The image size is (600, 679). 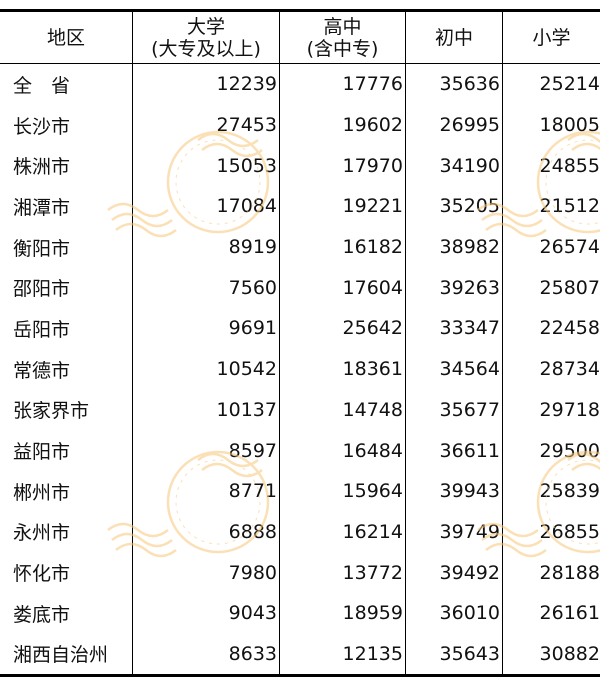 I want to click on value-cell: 13772, so click(x=343, y=572).